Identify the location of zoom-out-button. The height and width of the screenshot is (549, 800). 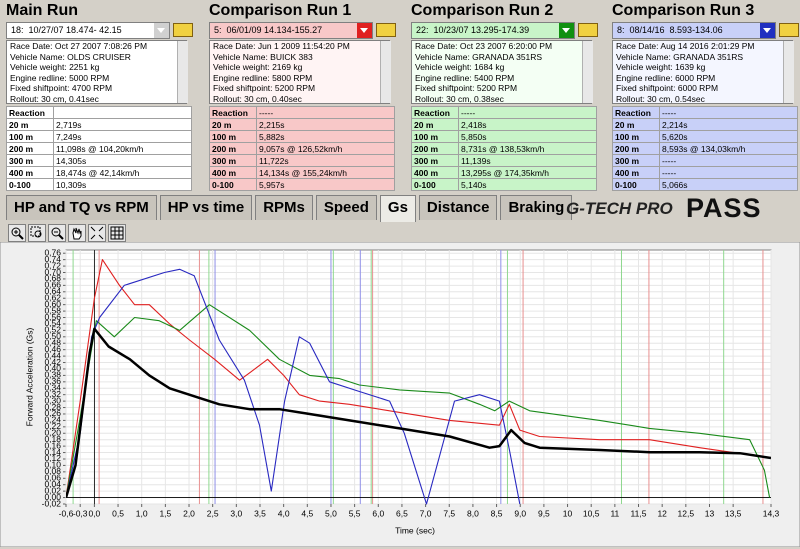
(57, 233).